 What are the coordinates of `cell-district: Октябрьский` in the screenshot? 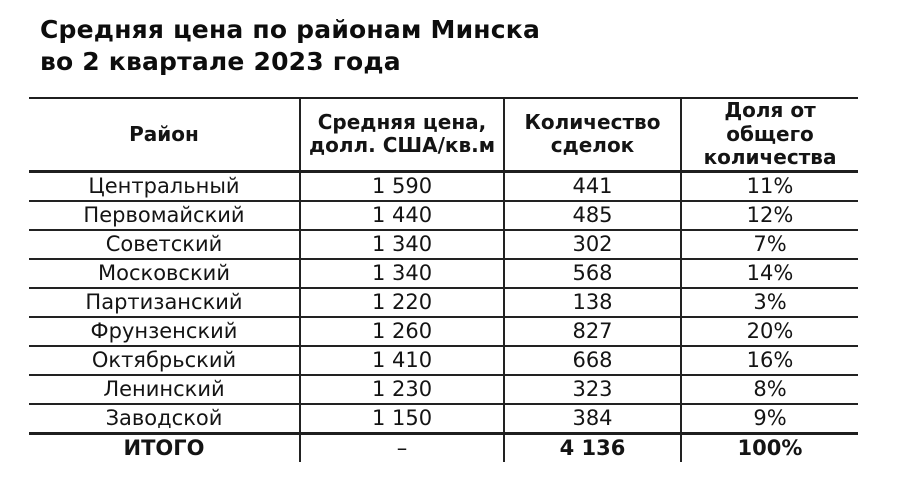 It's located at (164, 360).